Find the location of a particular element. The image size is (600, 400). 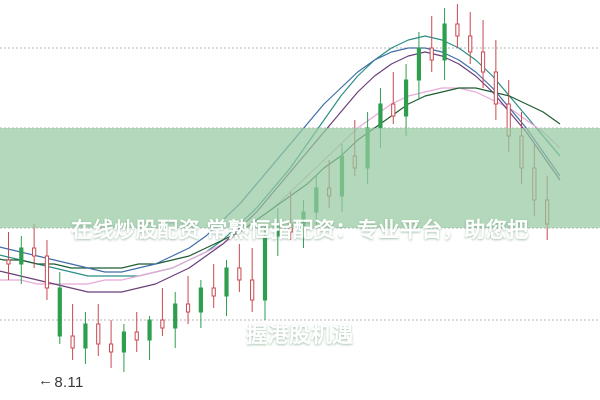

promo-line-1: 在线炒股配资 常熟恒指配资：专业平台，助您把 is located at coordinates (300, 230).